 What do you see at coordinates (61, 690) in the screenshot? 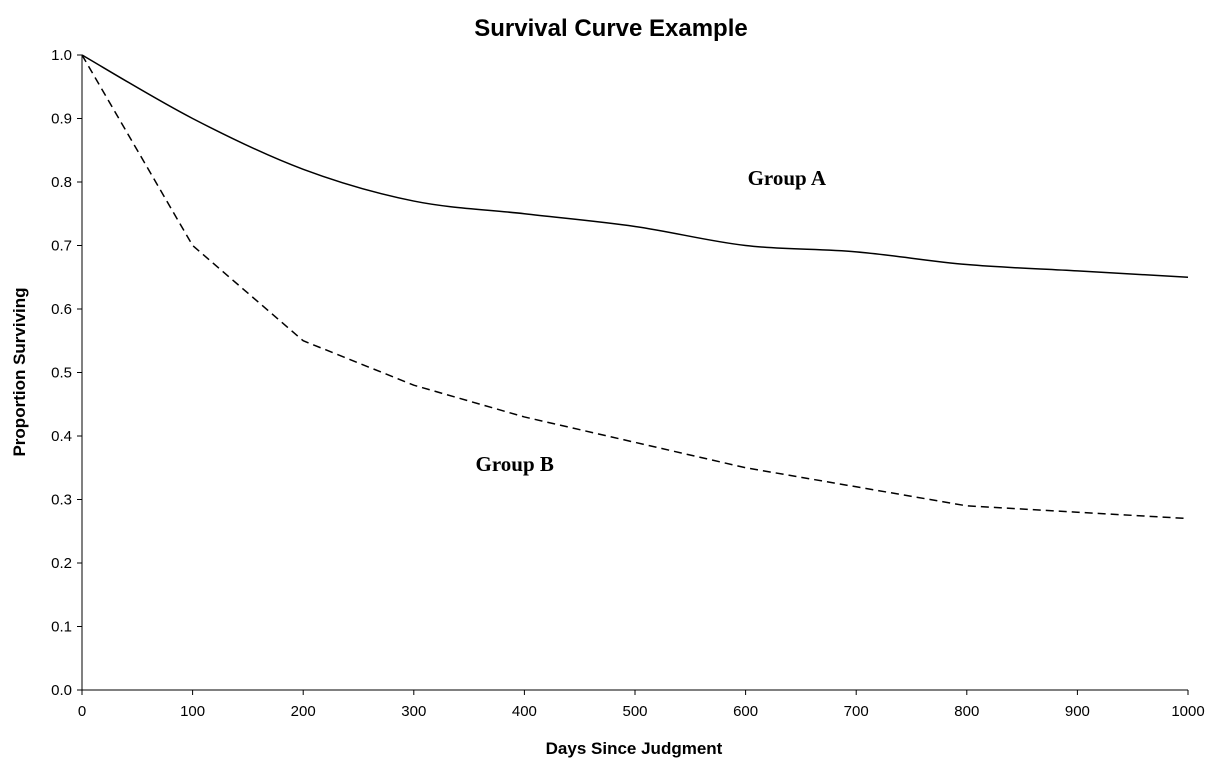
I see `y-tick-label: 0.0` at bounding box center [61, 690].